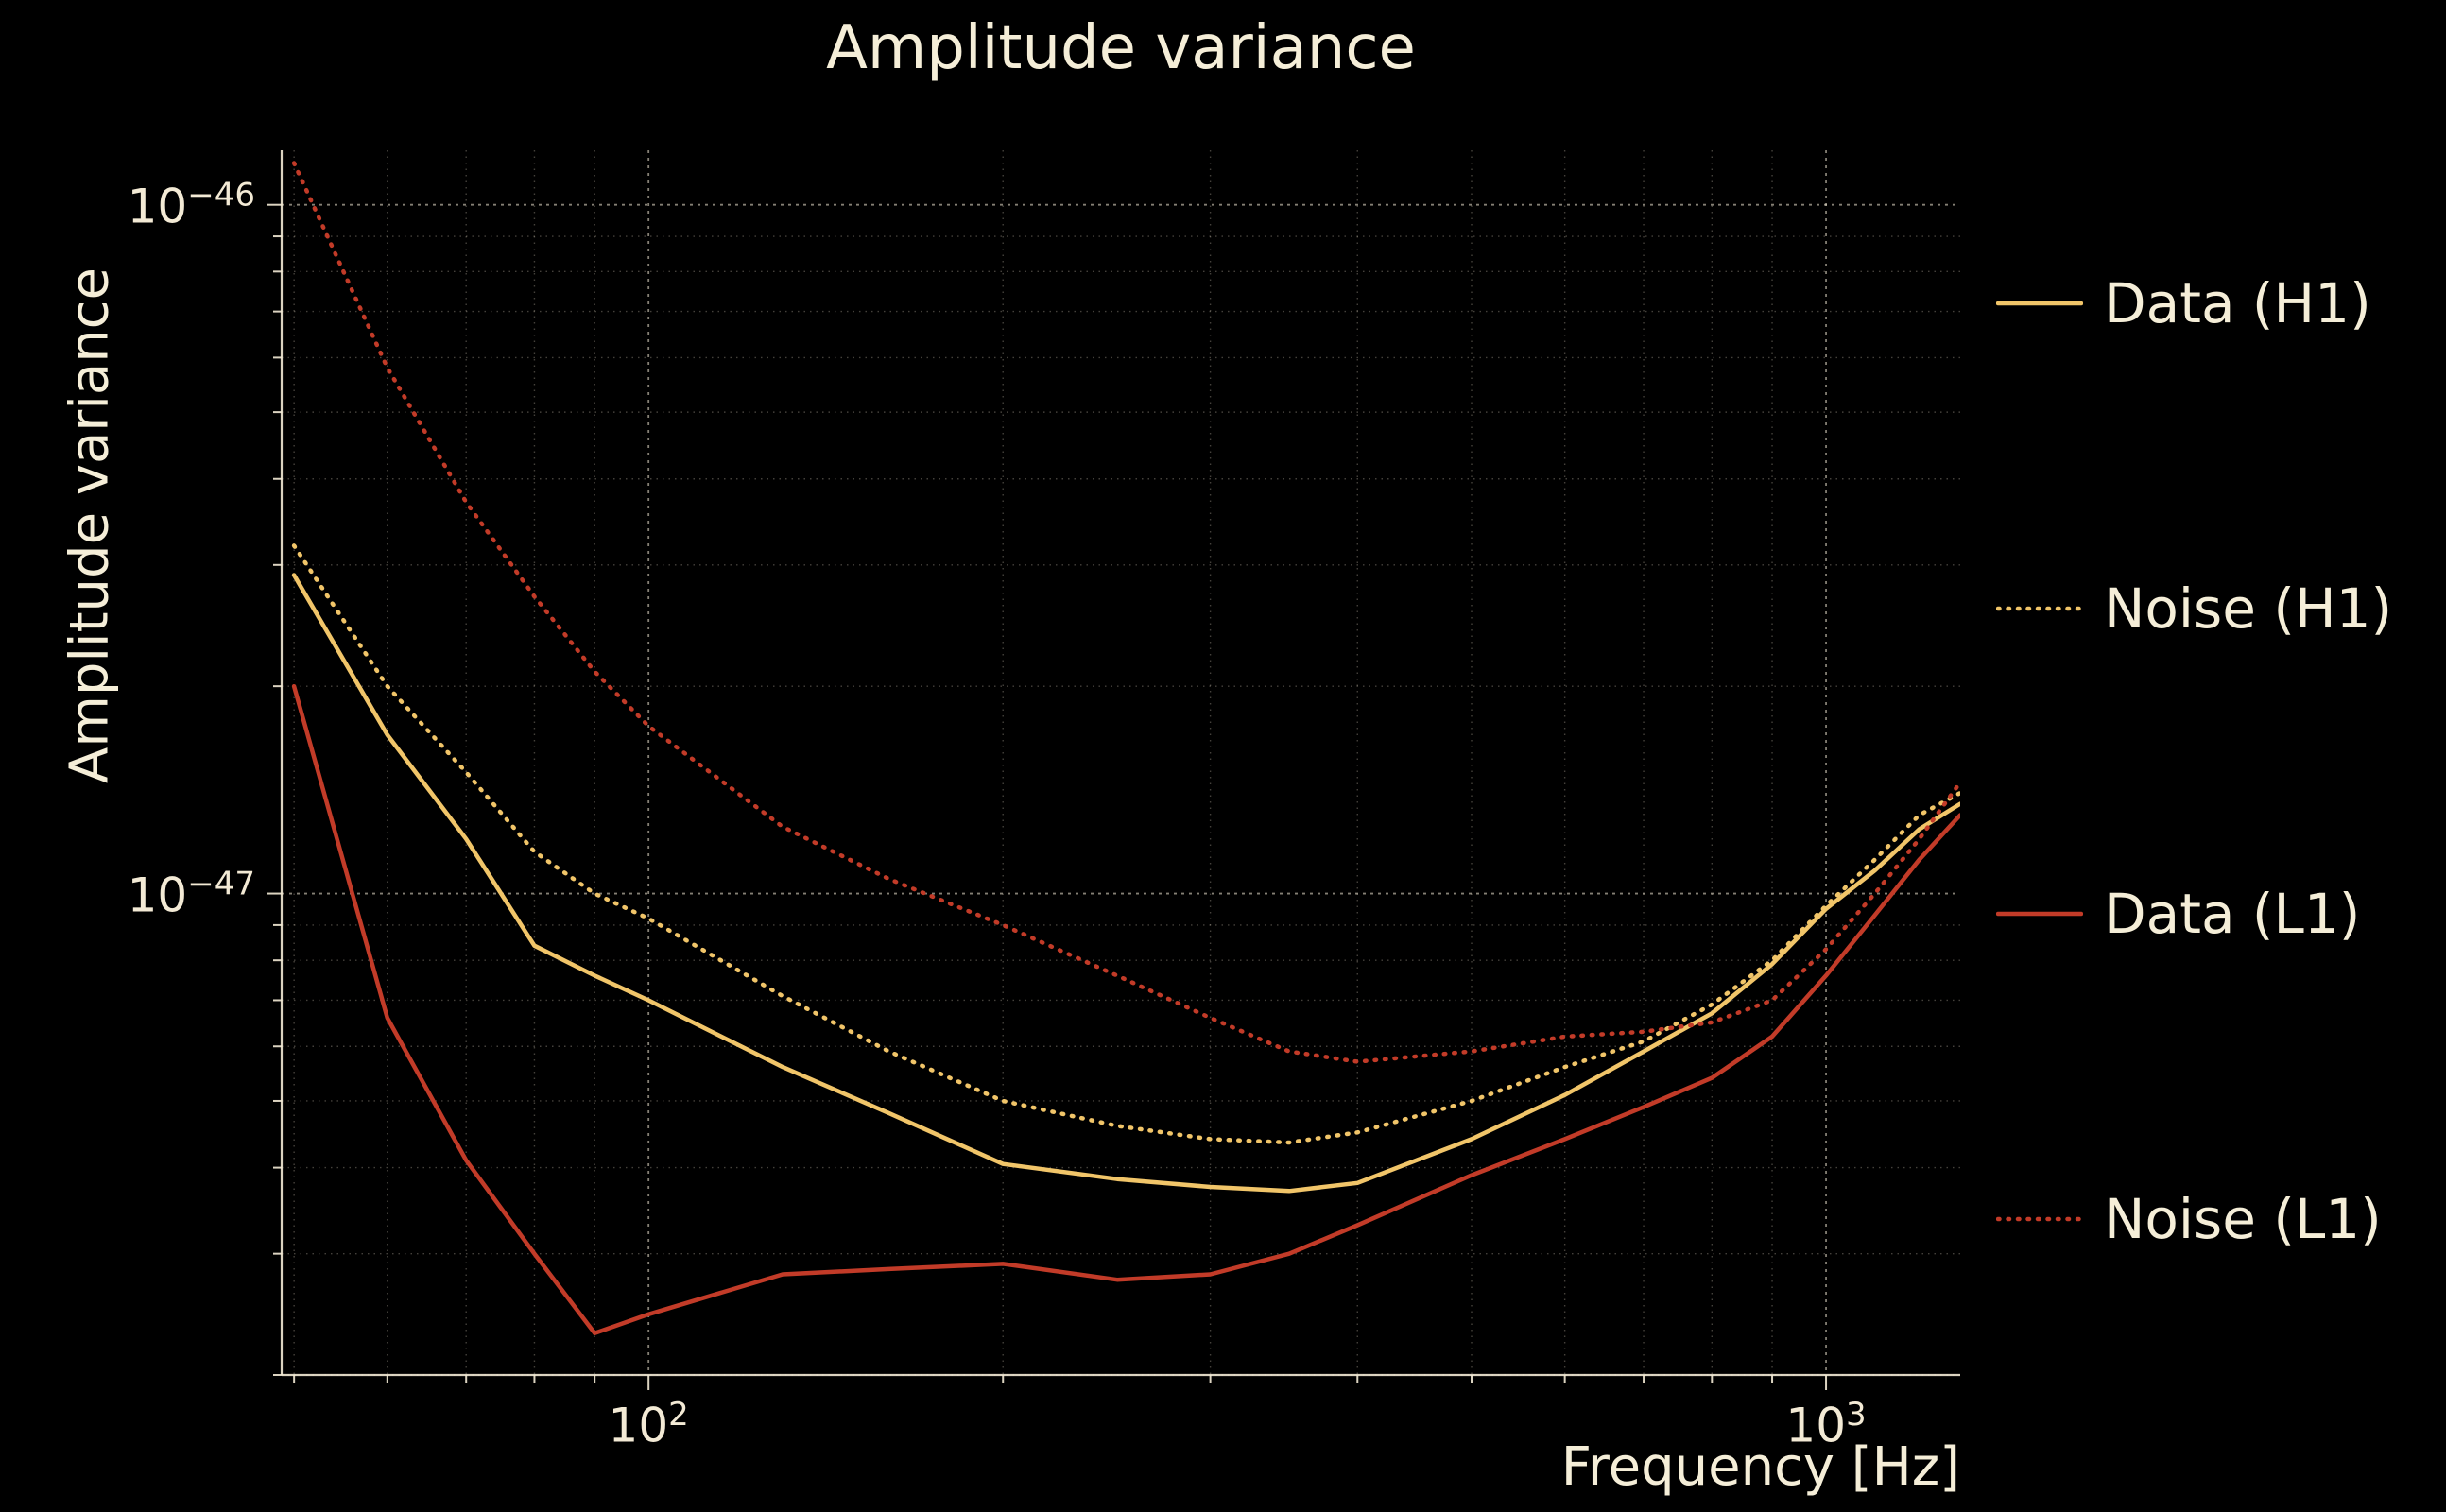  I want to click on legend-item: Data (L1), so click(2178, 914).